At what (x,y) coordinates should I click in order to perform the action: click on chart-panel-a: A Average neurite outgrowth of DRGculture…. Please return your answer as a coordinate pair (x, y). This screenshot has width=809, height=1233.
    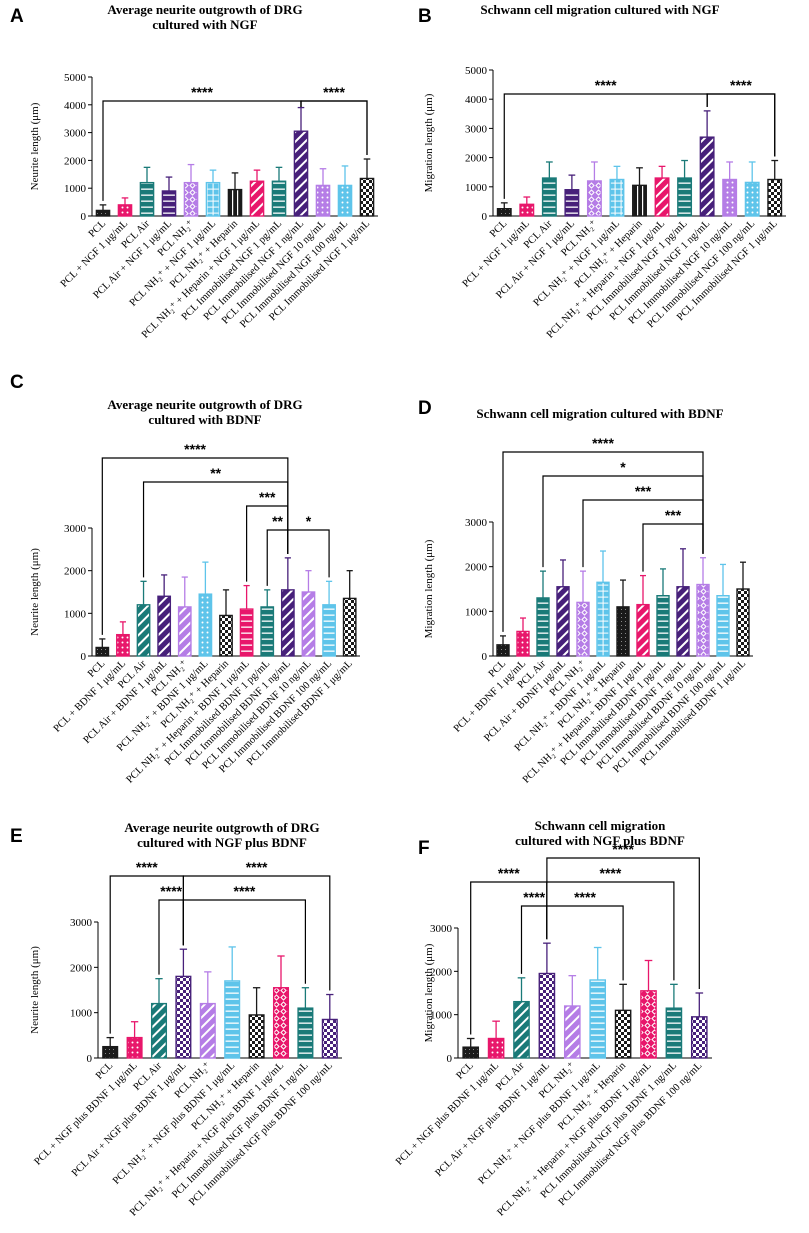
    Looking at the image, I should click on (194, 171).